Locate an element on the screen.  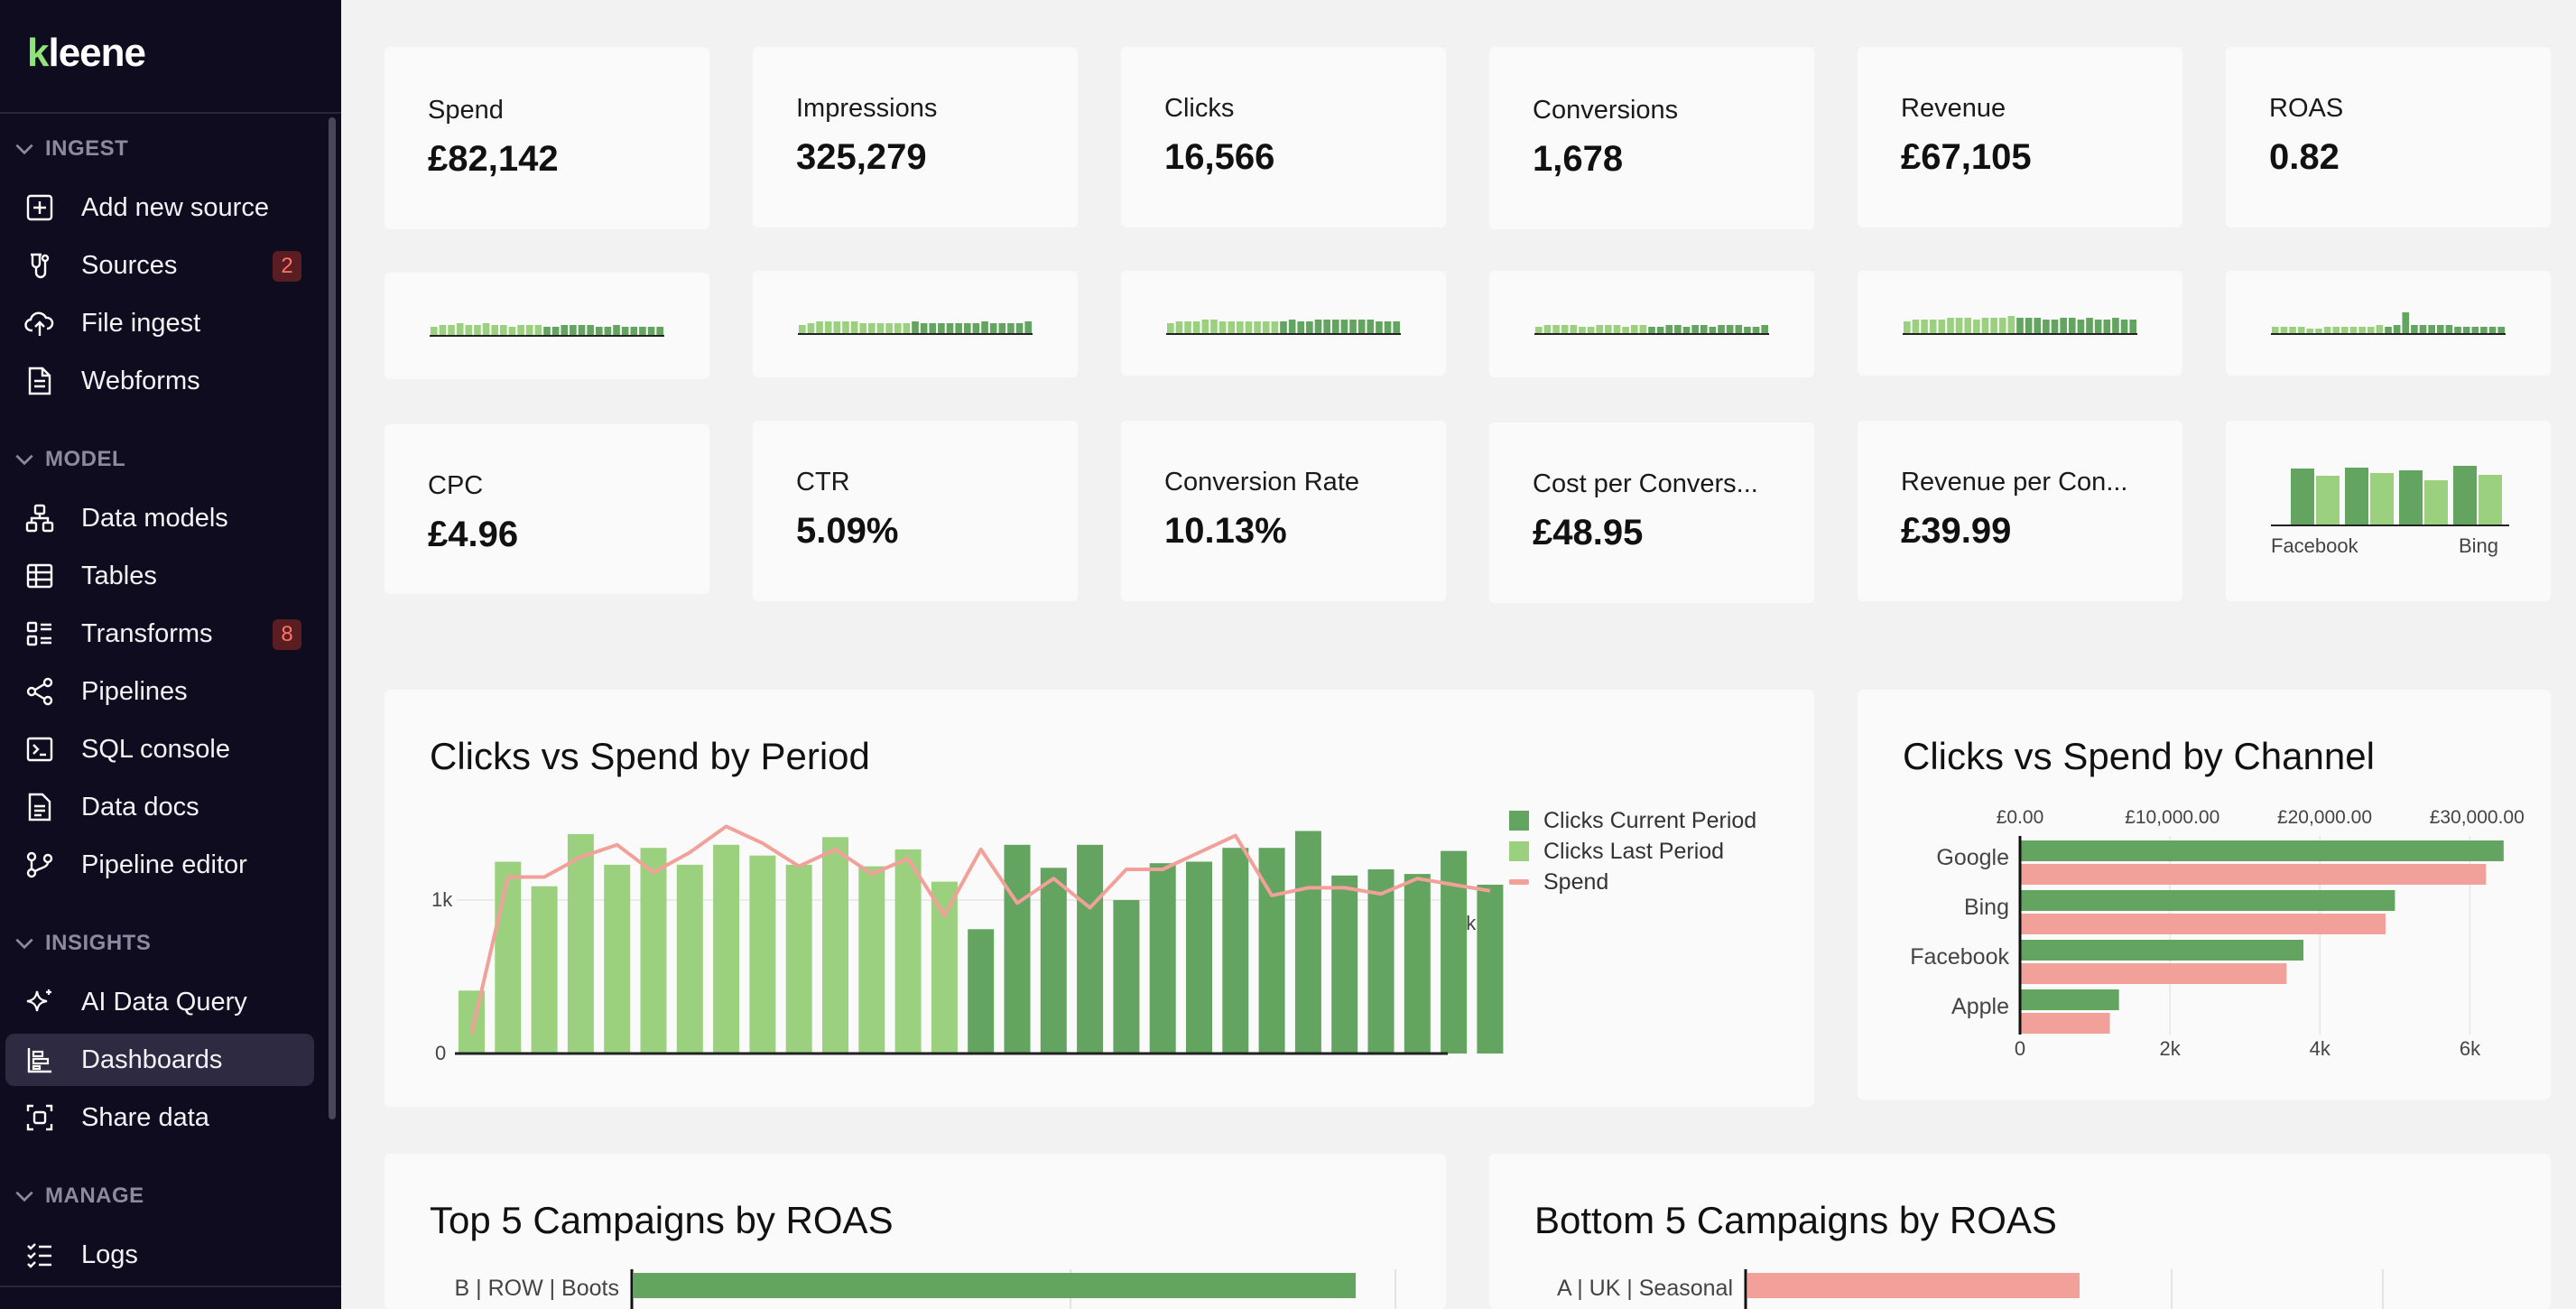
sidebar-item-sources: Sources 2 is located at coordinates (159, 266).